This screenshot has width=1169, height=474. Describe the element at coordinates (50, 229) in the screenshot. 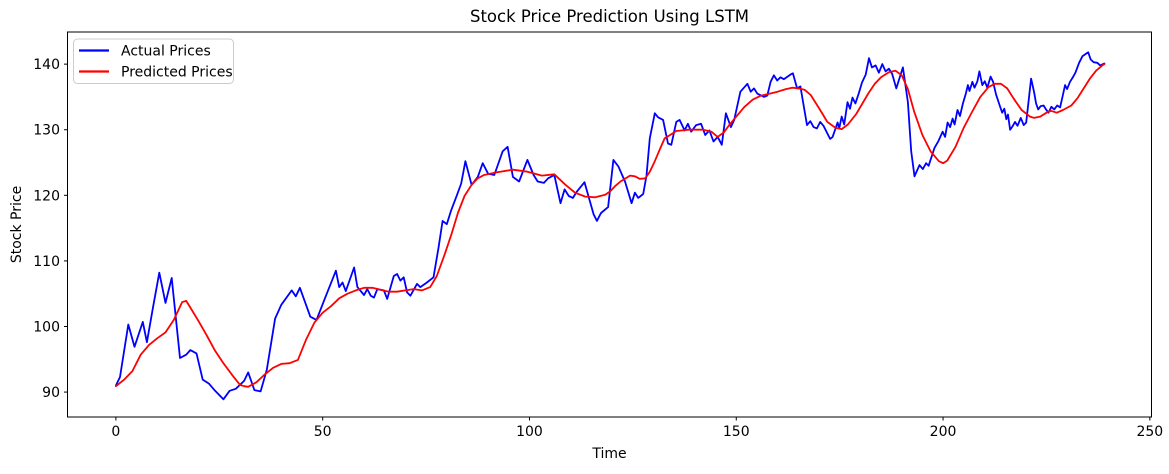

I see `y-axis-ticks: 90 100 110 120 130 140` at that location.